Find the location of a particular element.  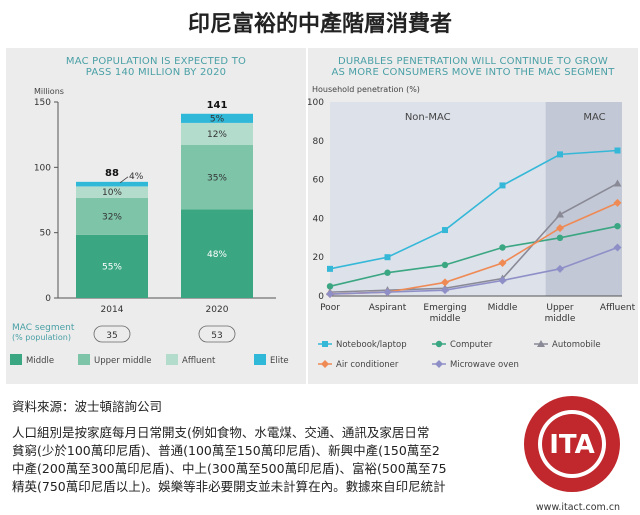

bar-segment-middle-2020 is located at coordinates (217, 253).